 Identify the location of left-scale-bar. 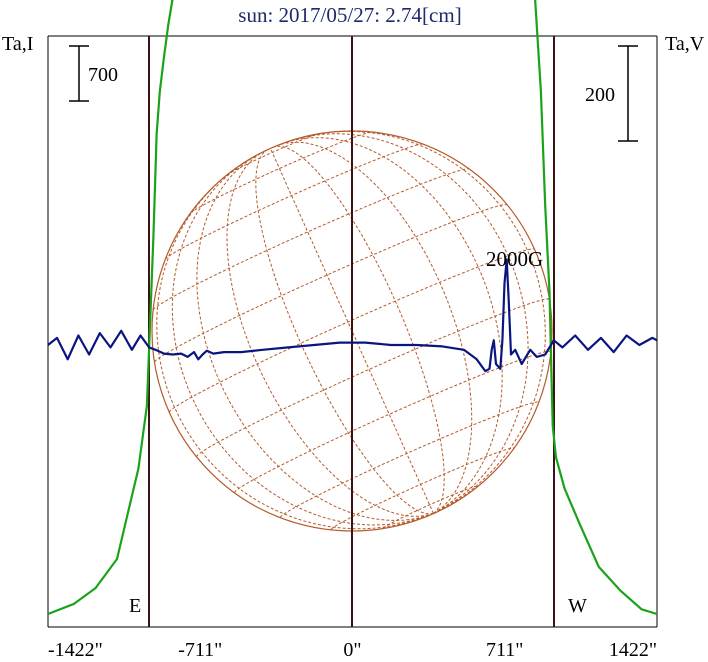
(79, 73).